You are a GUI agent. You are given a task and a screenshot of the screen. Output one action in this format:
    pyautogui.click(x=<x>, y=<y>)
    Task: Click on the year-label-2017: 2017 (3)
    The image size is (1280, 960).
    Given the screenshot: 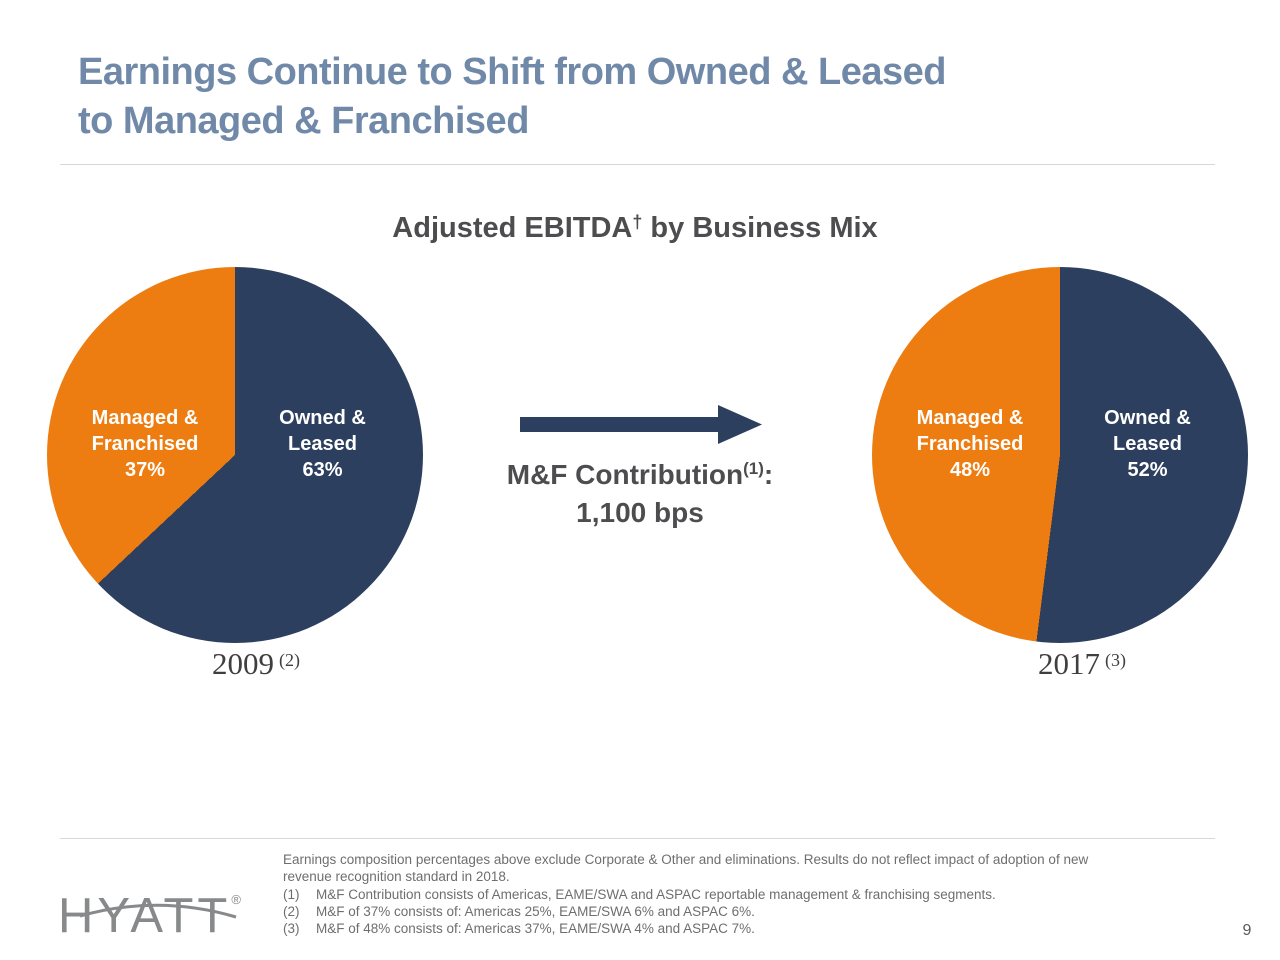 What is the action you would take?
    pyautogui.click(x=1082, y=664)
    